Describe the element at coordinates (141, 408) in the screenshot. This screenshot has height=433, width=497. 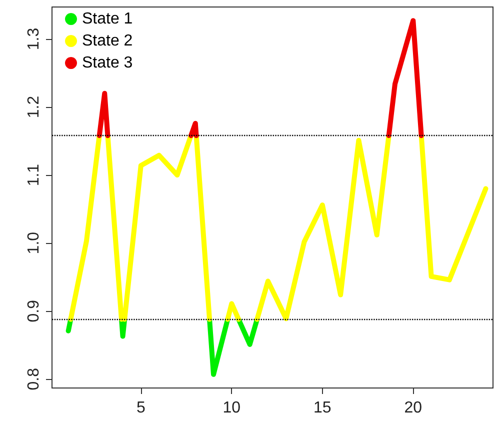
I see `x-tick-label: 5` at that location.